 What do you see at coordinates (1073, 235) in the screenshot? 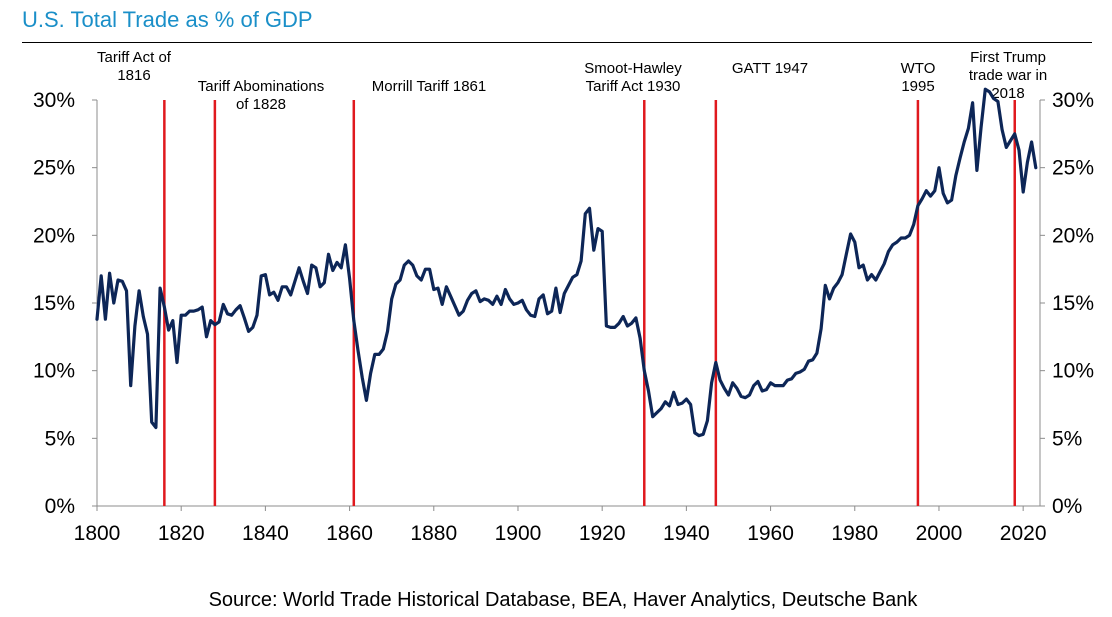
I see `y-tick-label-right: 20%` at bounding box center [1073, 235].